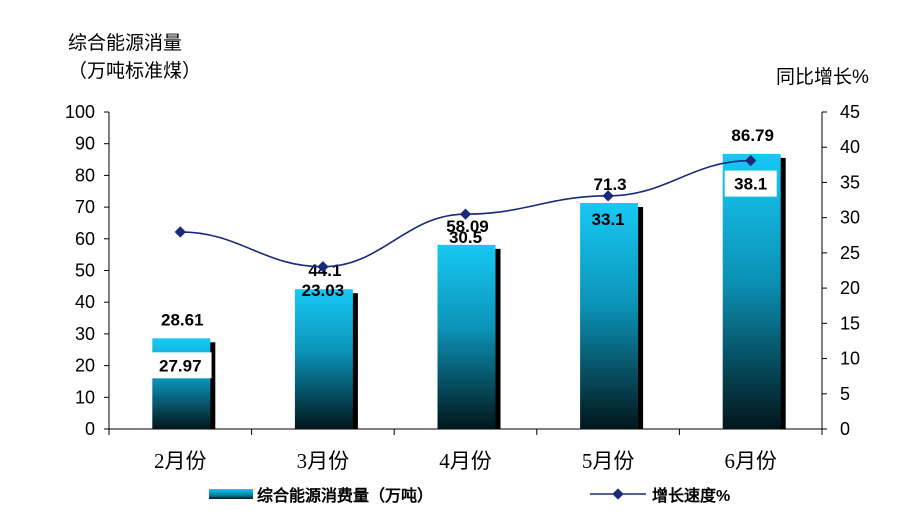 This screenshot has width=913, height=523. I want to click on x-category-label: 3月份, so click(323, 461).